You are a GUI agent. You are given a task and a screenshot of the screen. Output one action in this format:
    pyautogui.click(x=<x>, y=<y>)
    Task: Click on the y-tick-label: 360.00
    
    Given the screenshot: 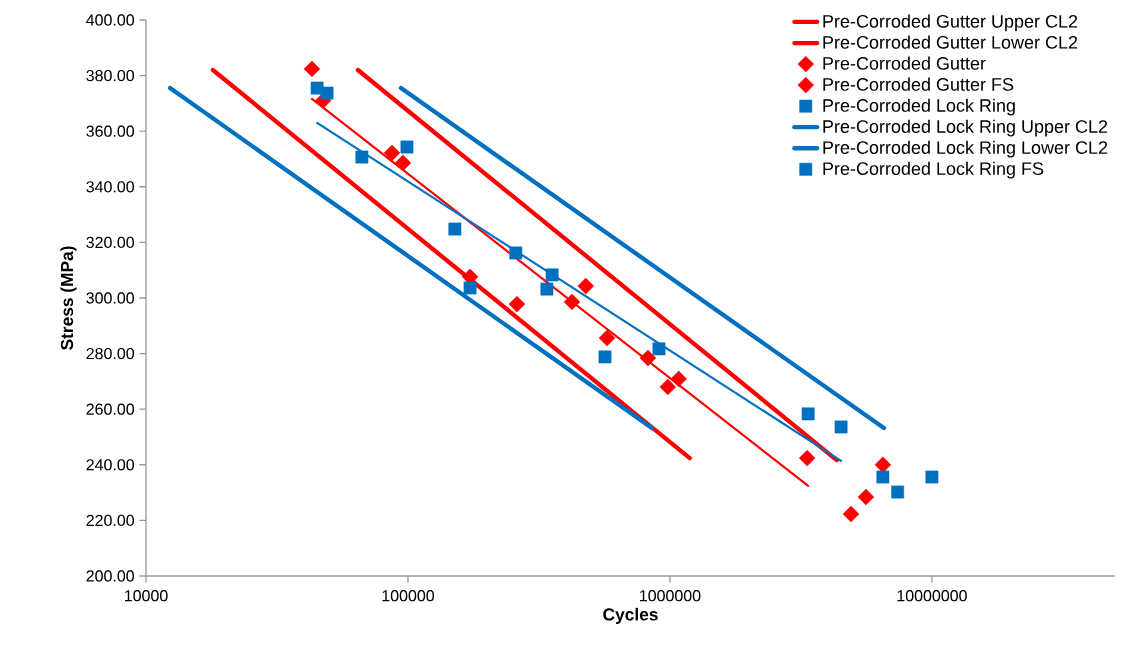 What is the action you would take?
    pyautogui.click(x=110, y=131)
    